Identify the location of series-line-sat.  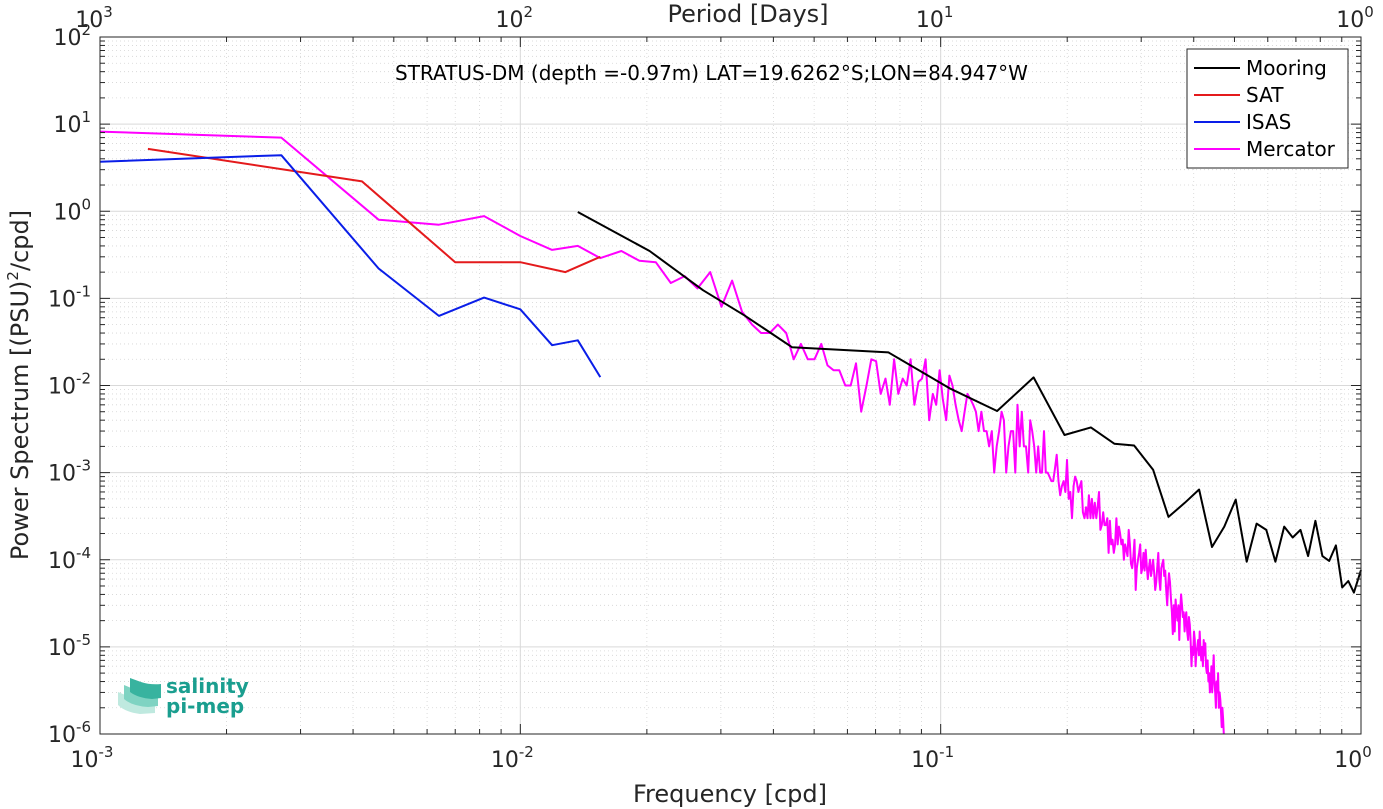
(374, 210).